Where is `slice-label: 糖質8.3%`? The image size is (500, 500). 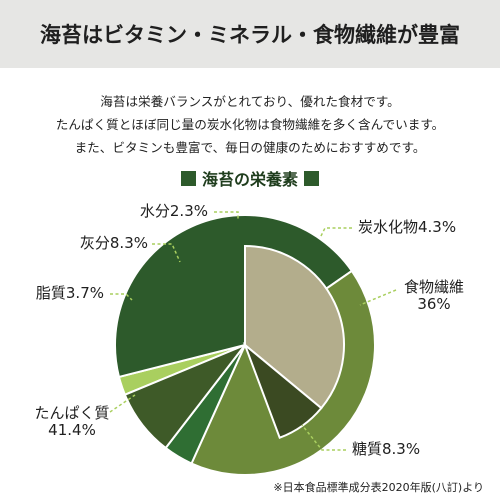 slice-label: 糖質8.3% is located at coordinates (386, 449).